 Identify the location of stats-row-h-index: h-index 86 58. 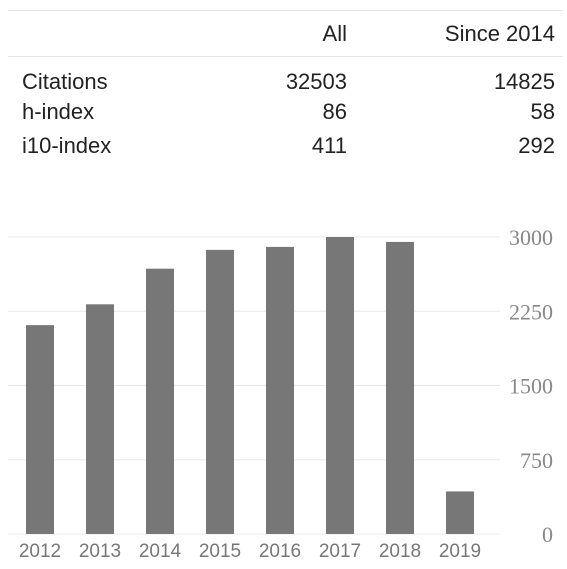
(285, 112).